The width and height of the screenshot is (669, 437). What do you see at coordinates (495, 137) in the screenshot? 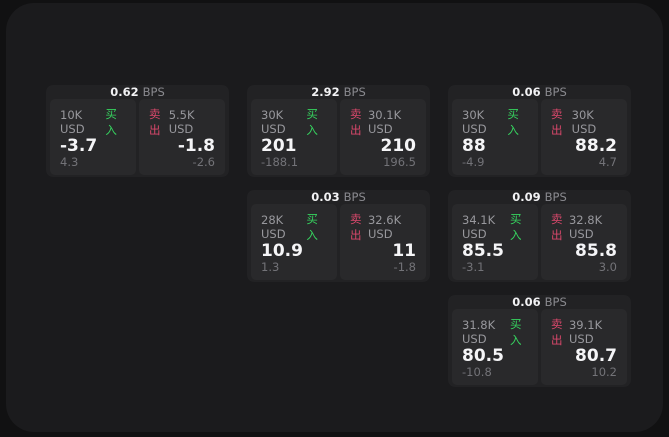
I see `buy-pane: 30K USD 买入 88 -4.9` at bounding box center [495, 137].